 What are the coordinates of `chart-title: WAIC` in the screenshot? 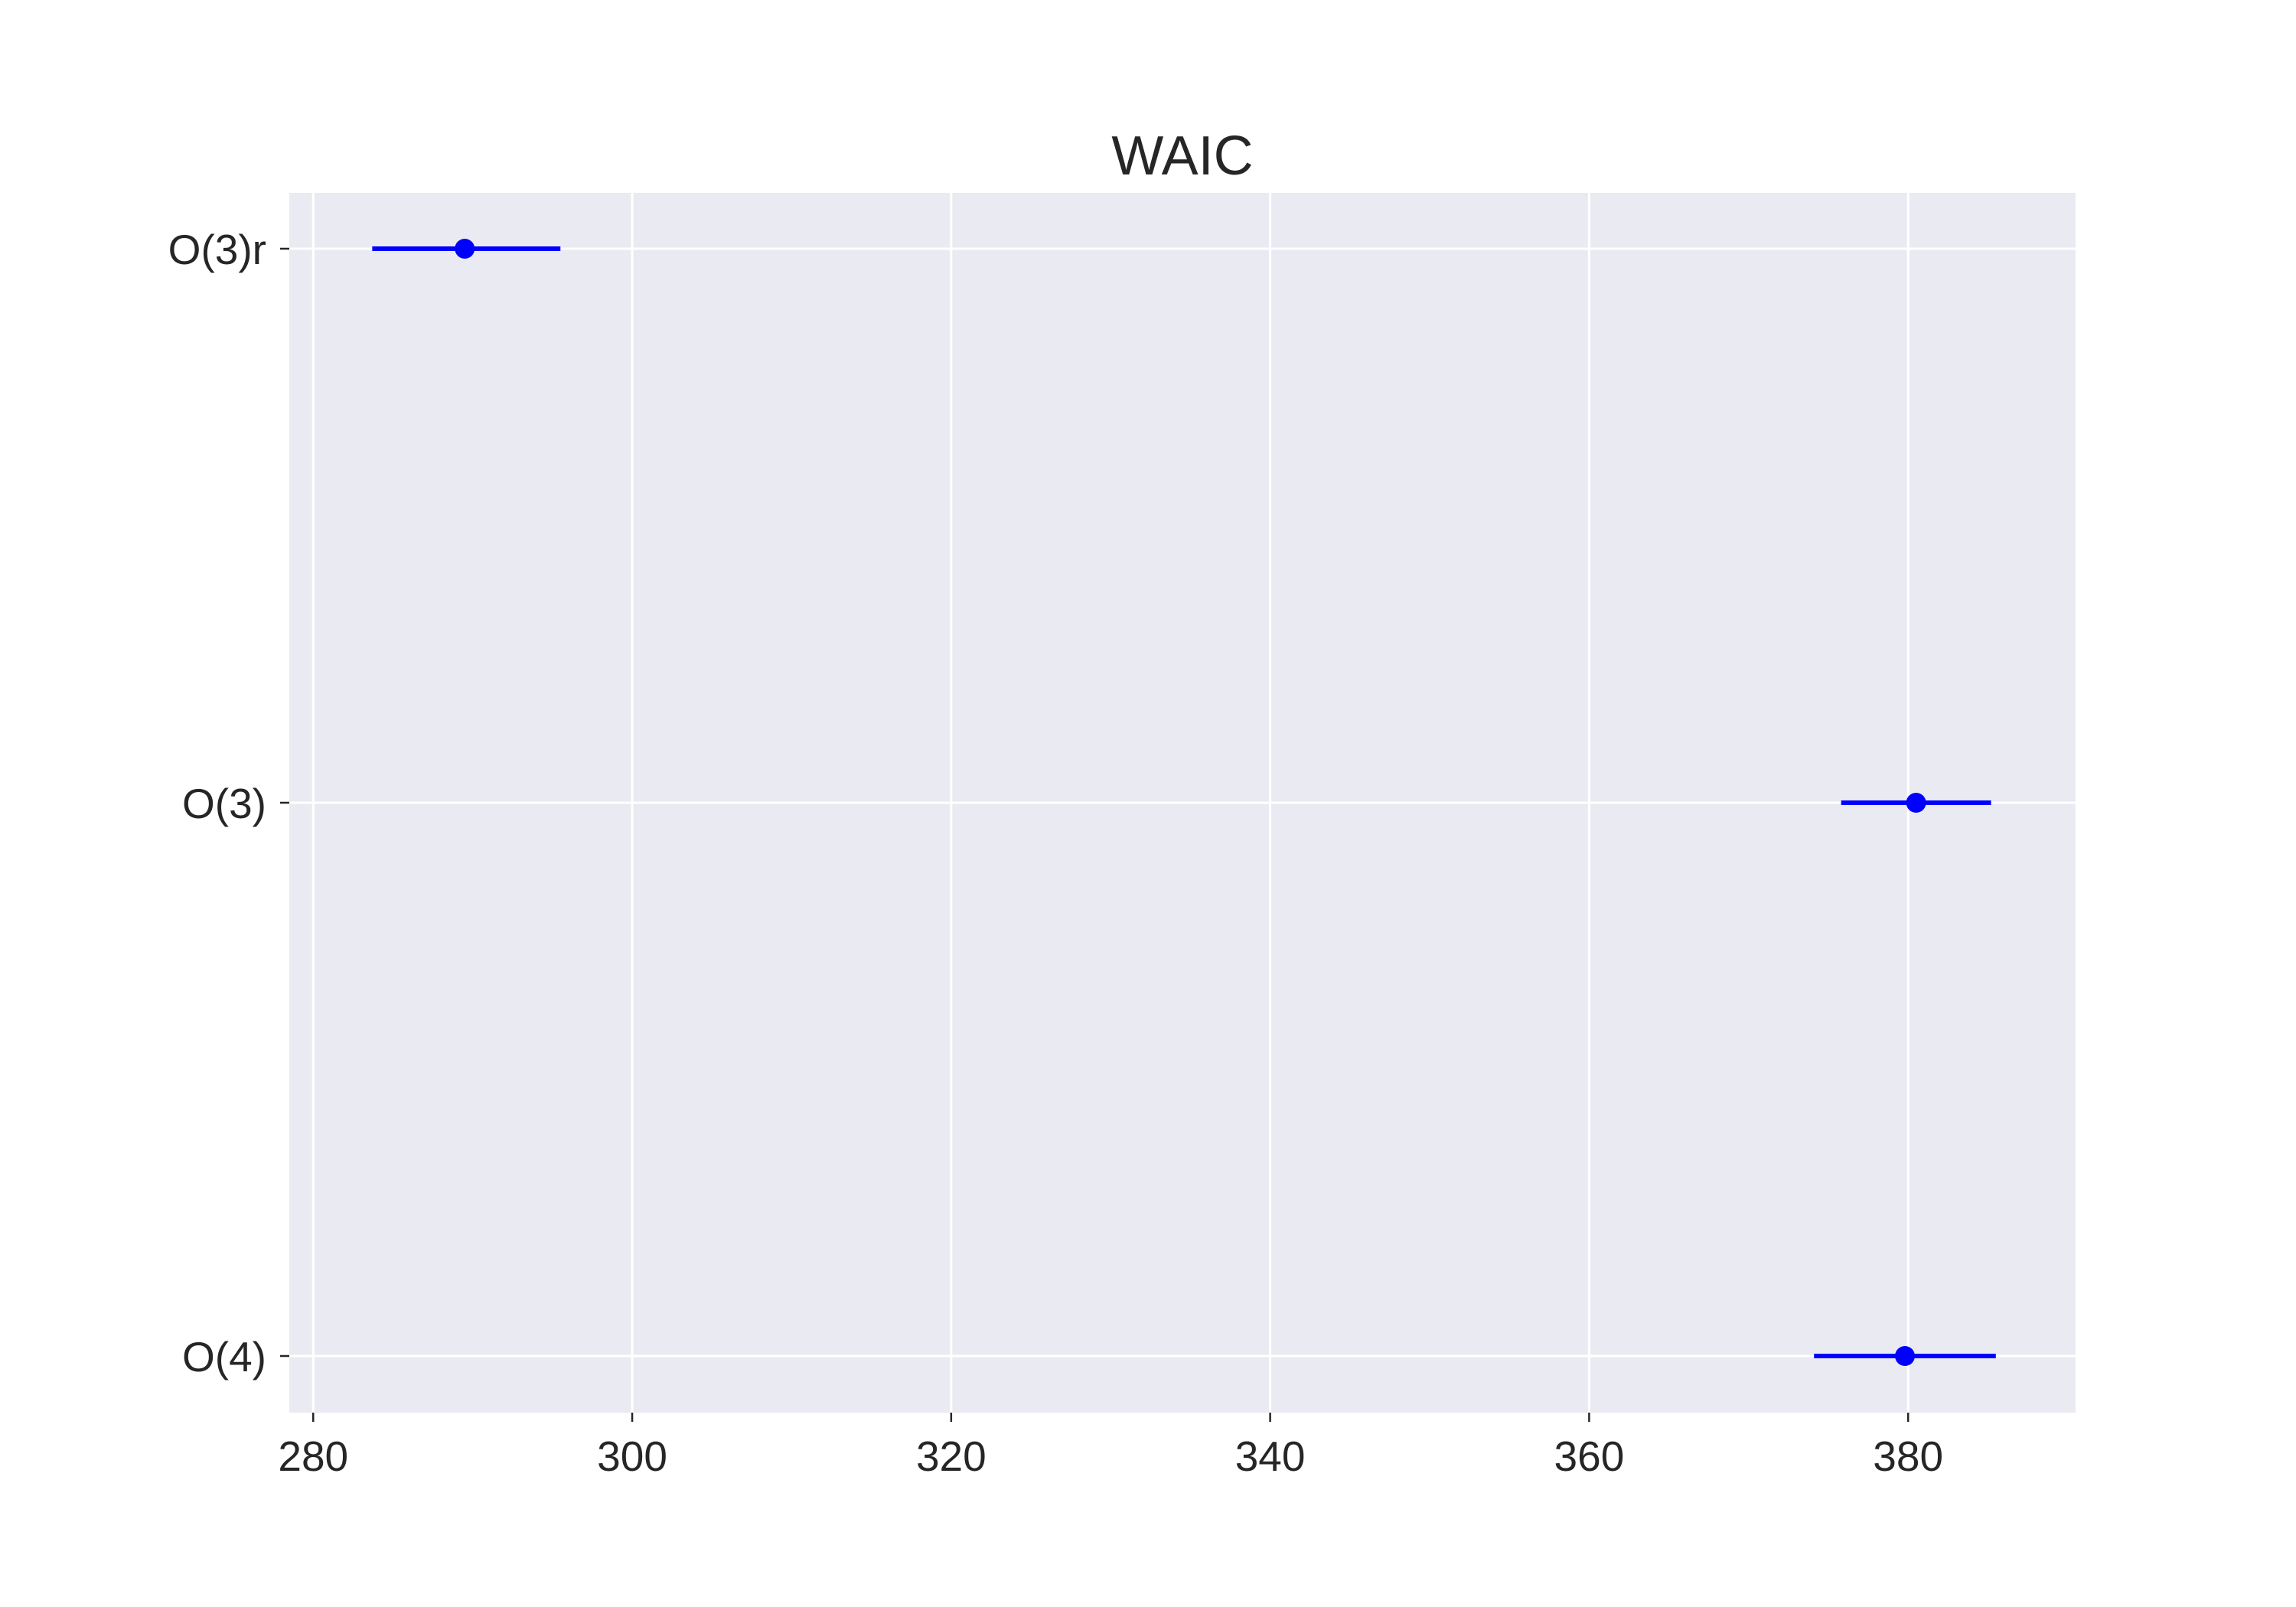 It's located at (1182, 156).